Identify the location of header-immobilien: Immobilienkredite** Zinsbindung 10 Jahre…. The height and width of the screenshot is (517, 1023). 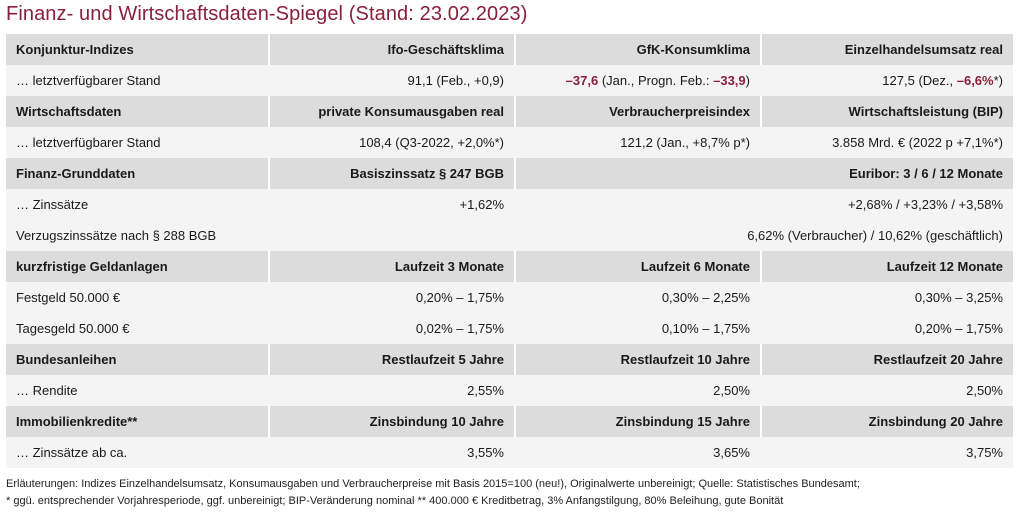
(509, 421).